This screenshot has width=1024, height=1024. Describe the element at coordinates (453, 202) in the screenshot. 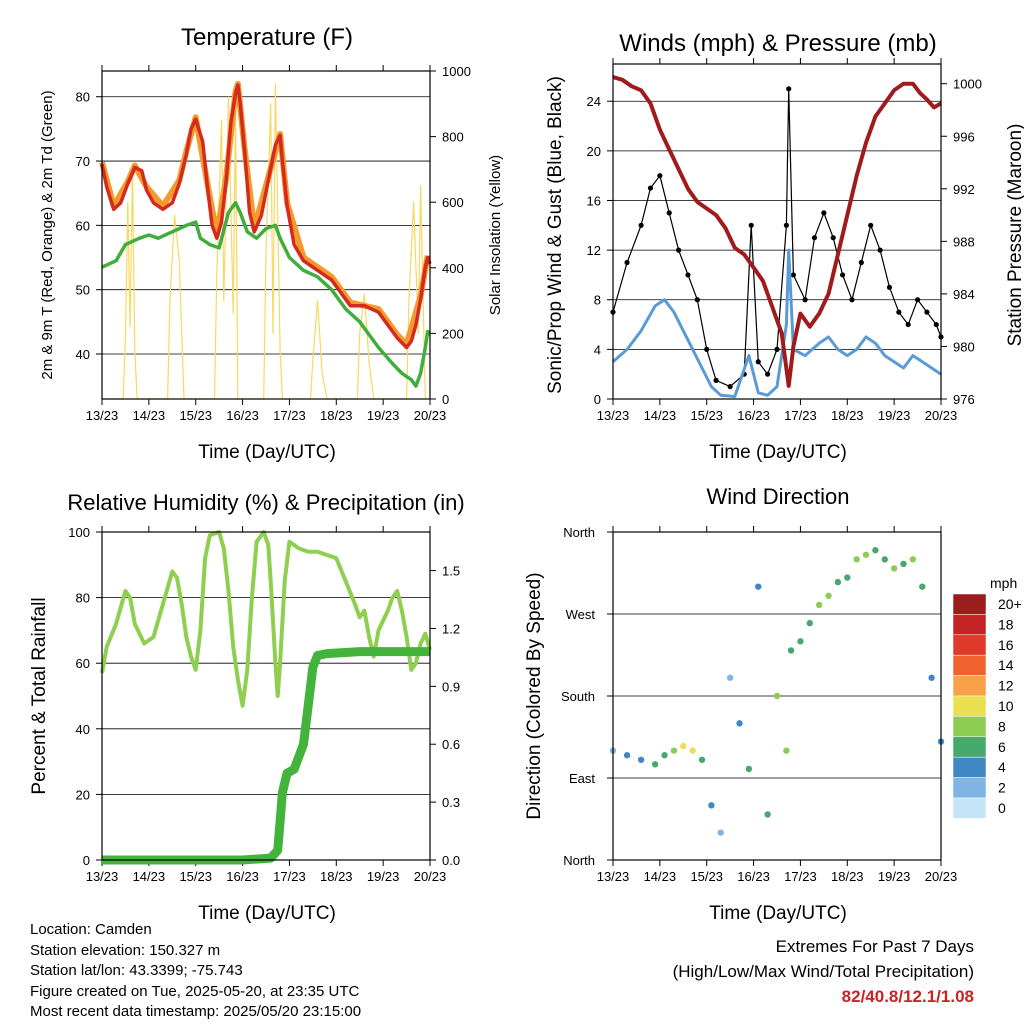

I see `y2-tick-label: 600` at that location.